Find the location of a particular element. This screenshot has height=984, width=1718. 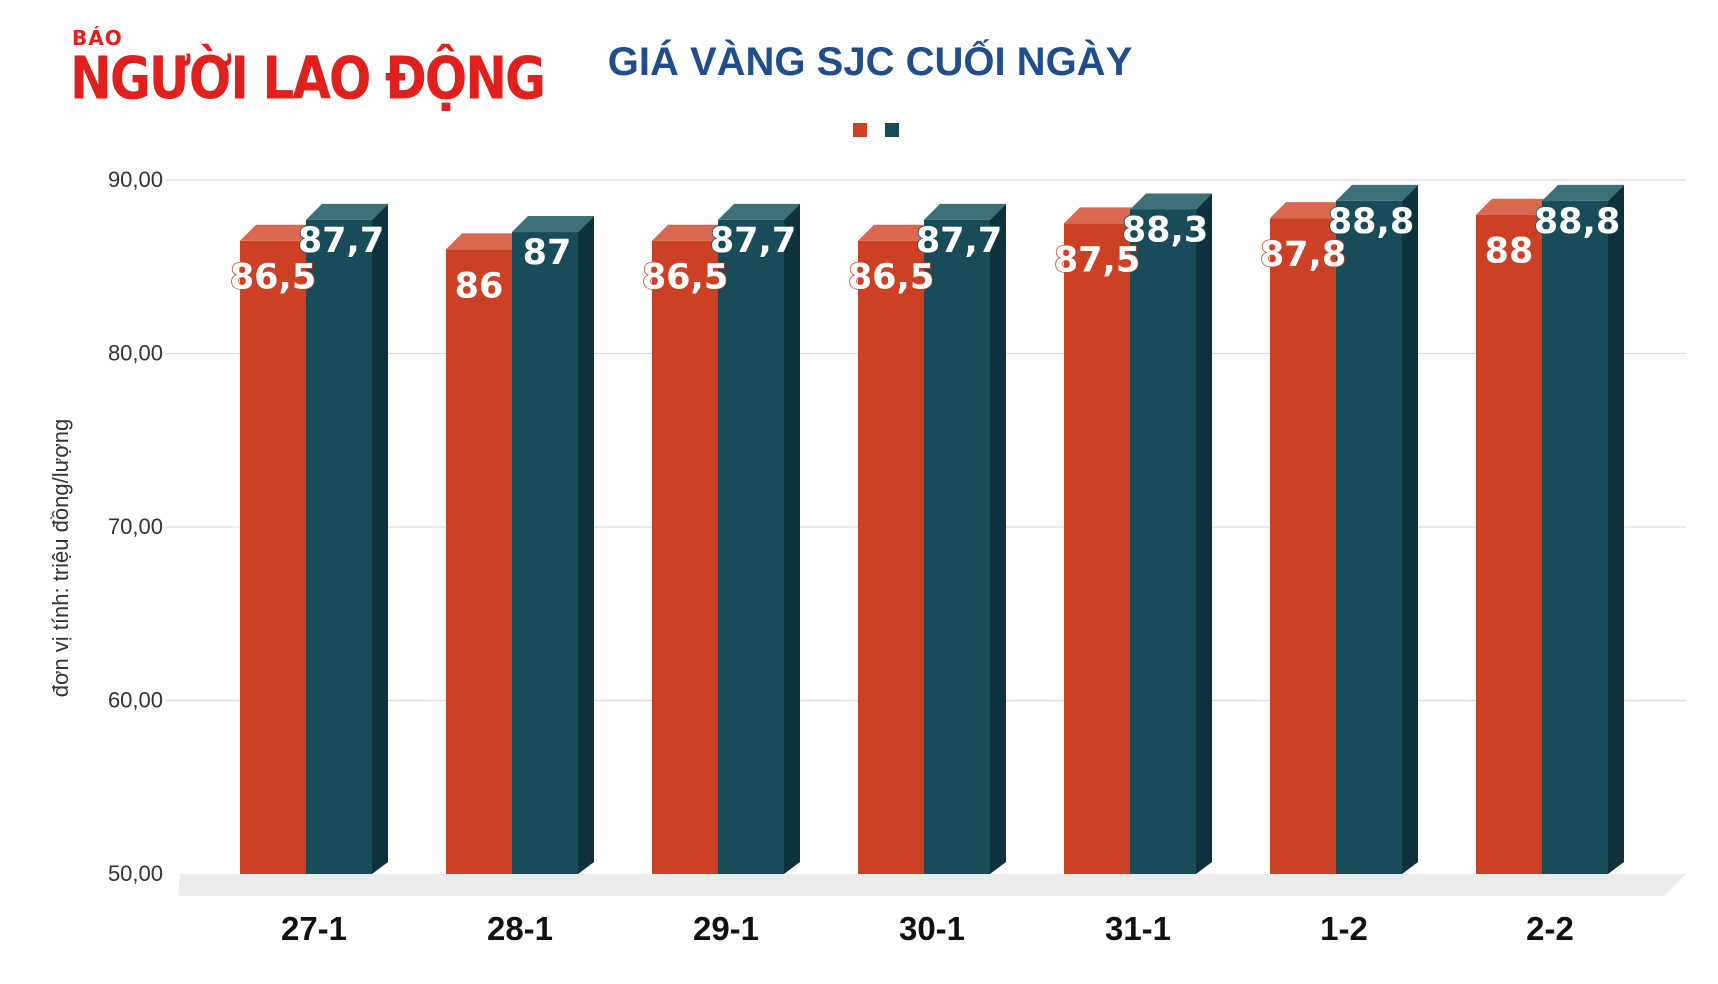

data-label: 88,3 is located at coordinates (1165, 230).